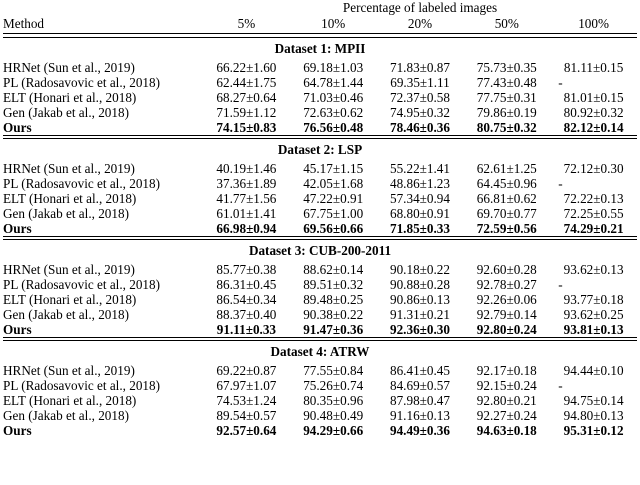 The width and height of the screenshot is (640, 485). What do you see at coordinates (593, 198) in the screenshot?
I see `metric-cell: 72.22±0.13` at bounding box center [593, 198].